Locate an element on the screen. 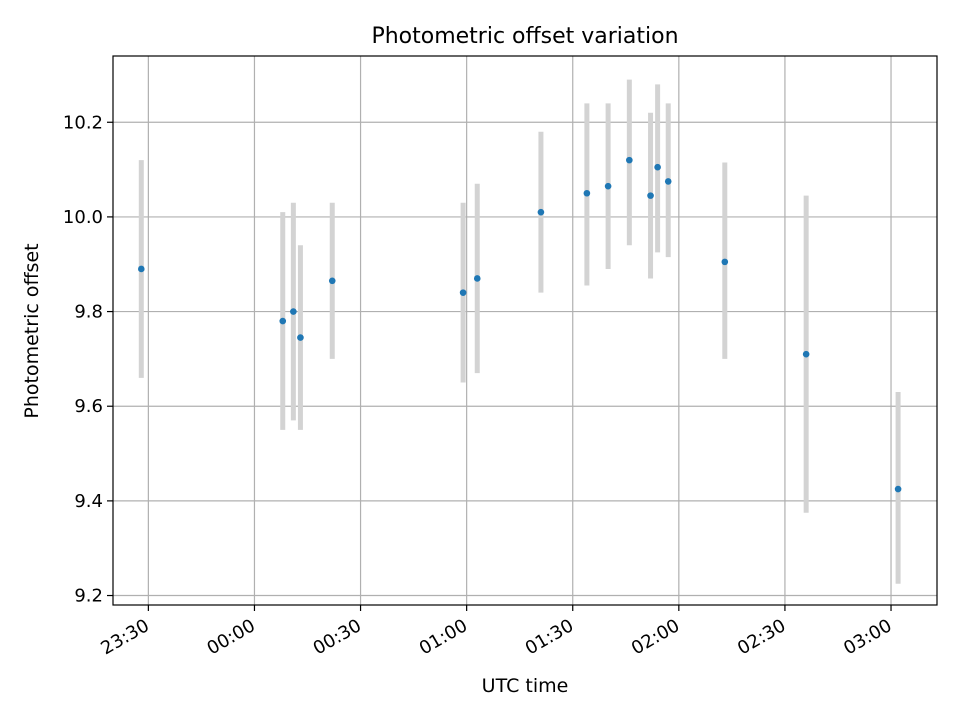 The image size is (960, 724). chart-title: Photometric offset variation is located at coordinates (524, 36).